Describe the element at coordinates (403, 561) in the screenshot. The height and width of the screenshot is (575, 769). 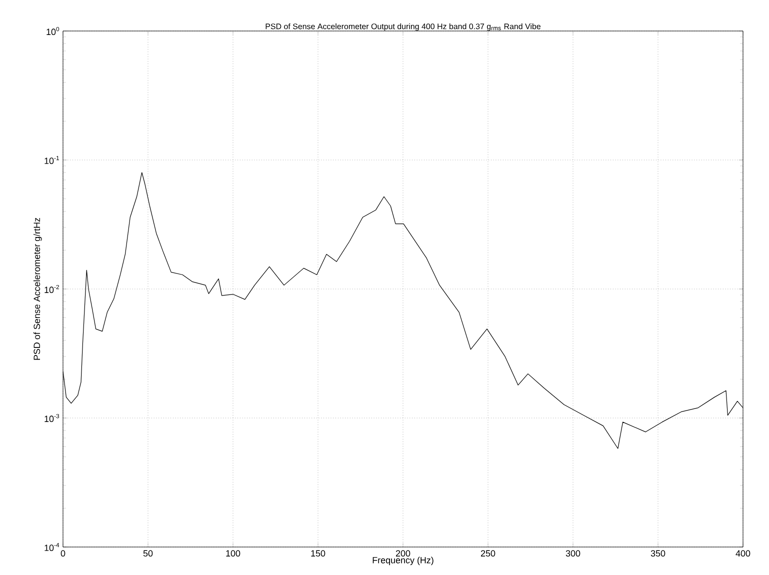
I see `x-axis-title: Frequency (Hz)` at that location.